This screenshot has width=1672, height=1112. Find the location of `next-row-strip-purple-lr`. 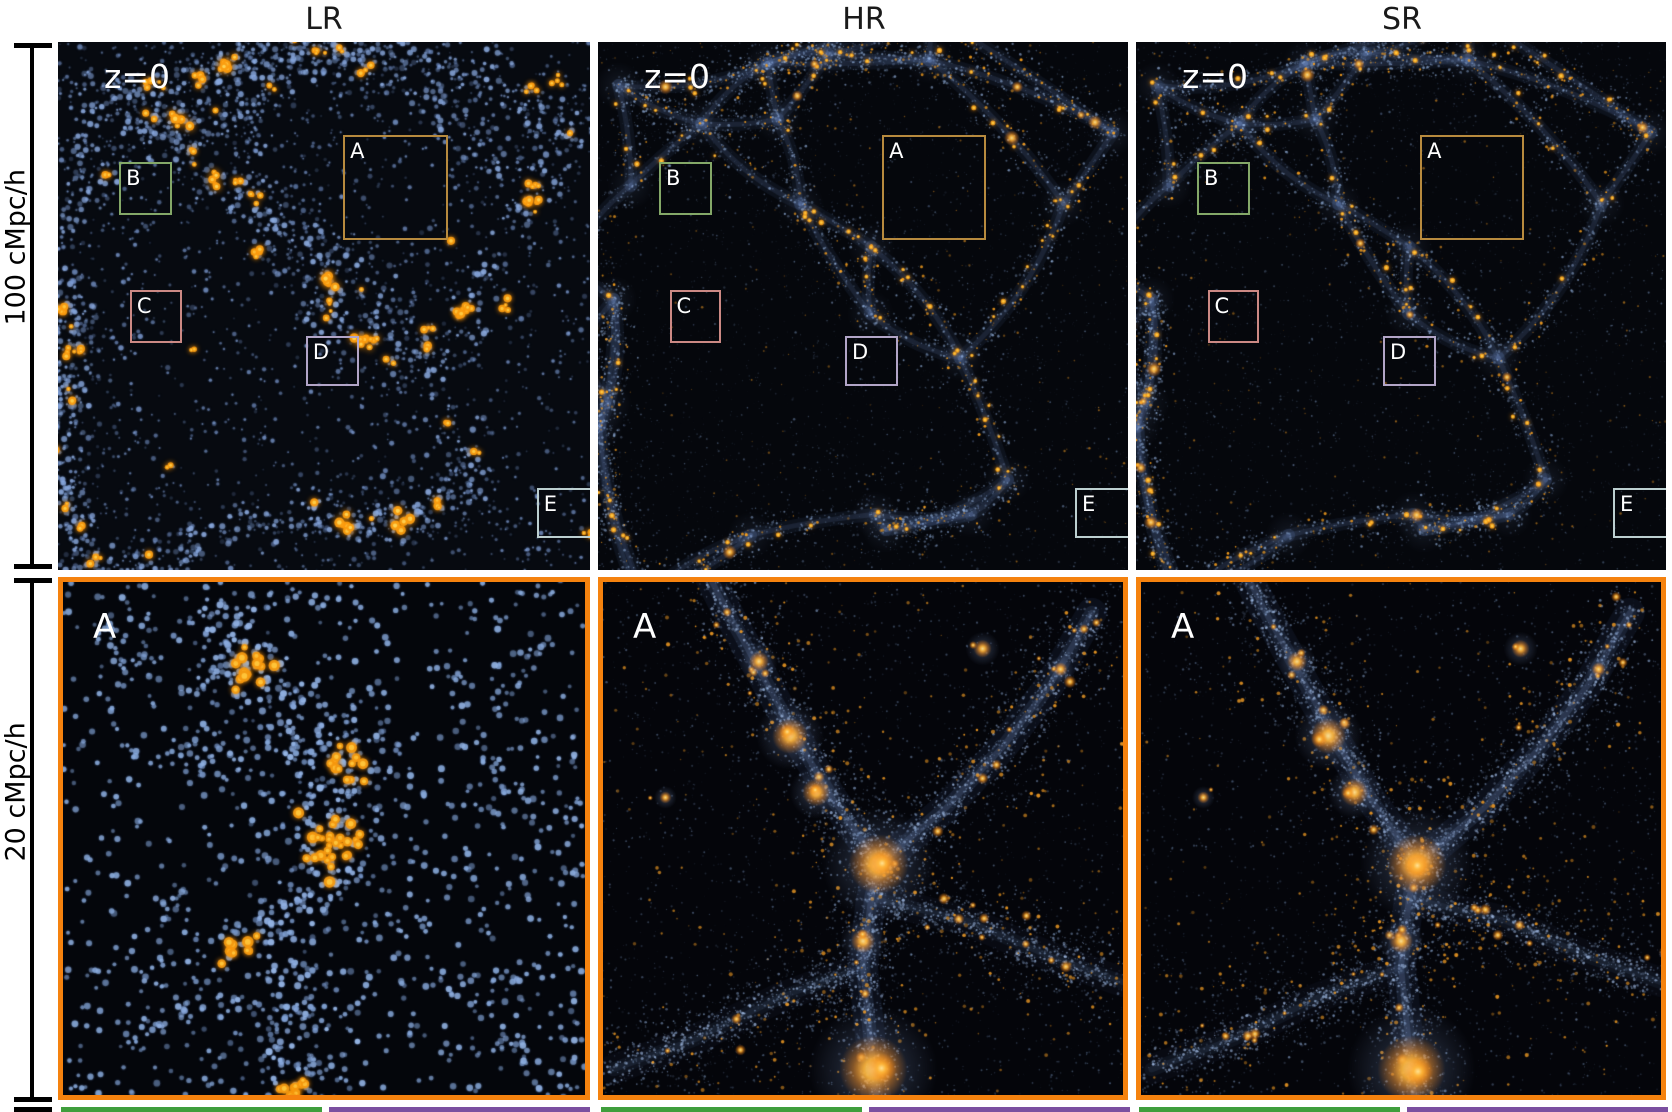

next-row-strip-purple-lr is located at coordinates (459, 1109).